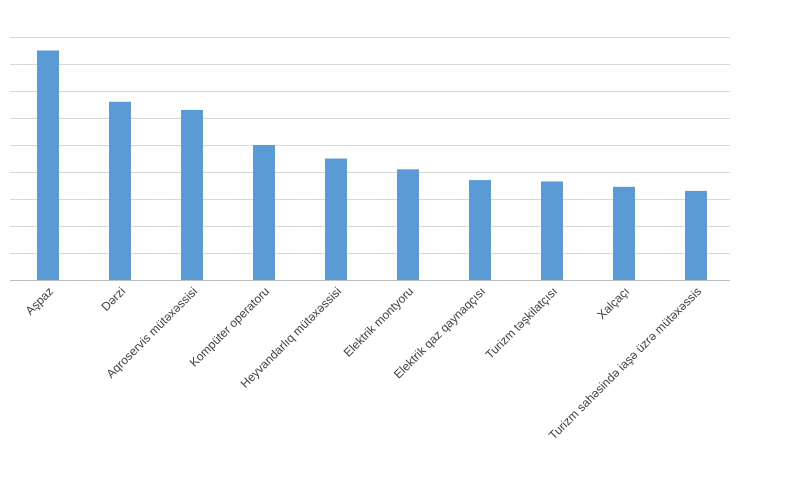 The width and height of the screenshot is (800, 479). Describe the element at coordinates (625, 363) in the screenshot. I see `category-label-10: Turizm sahəsində iaşə üzrə mütəxəssis` at that location.